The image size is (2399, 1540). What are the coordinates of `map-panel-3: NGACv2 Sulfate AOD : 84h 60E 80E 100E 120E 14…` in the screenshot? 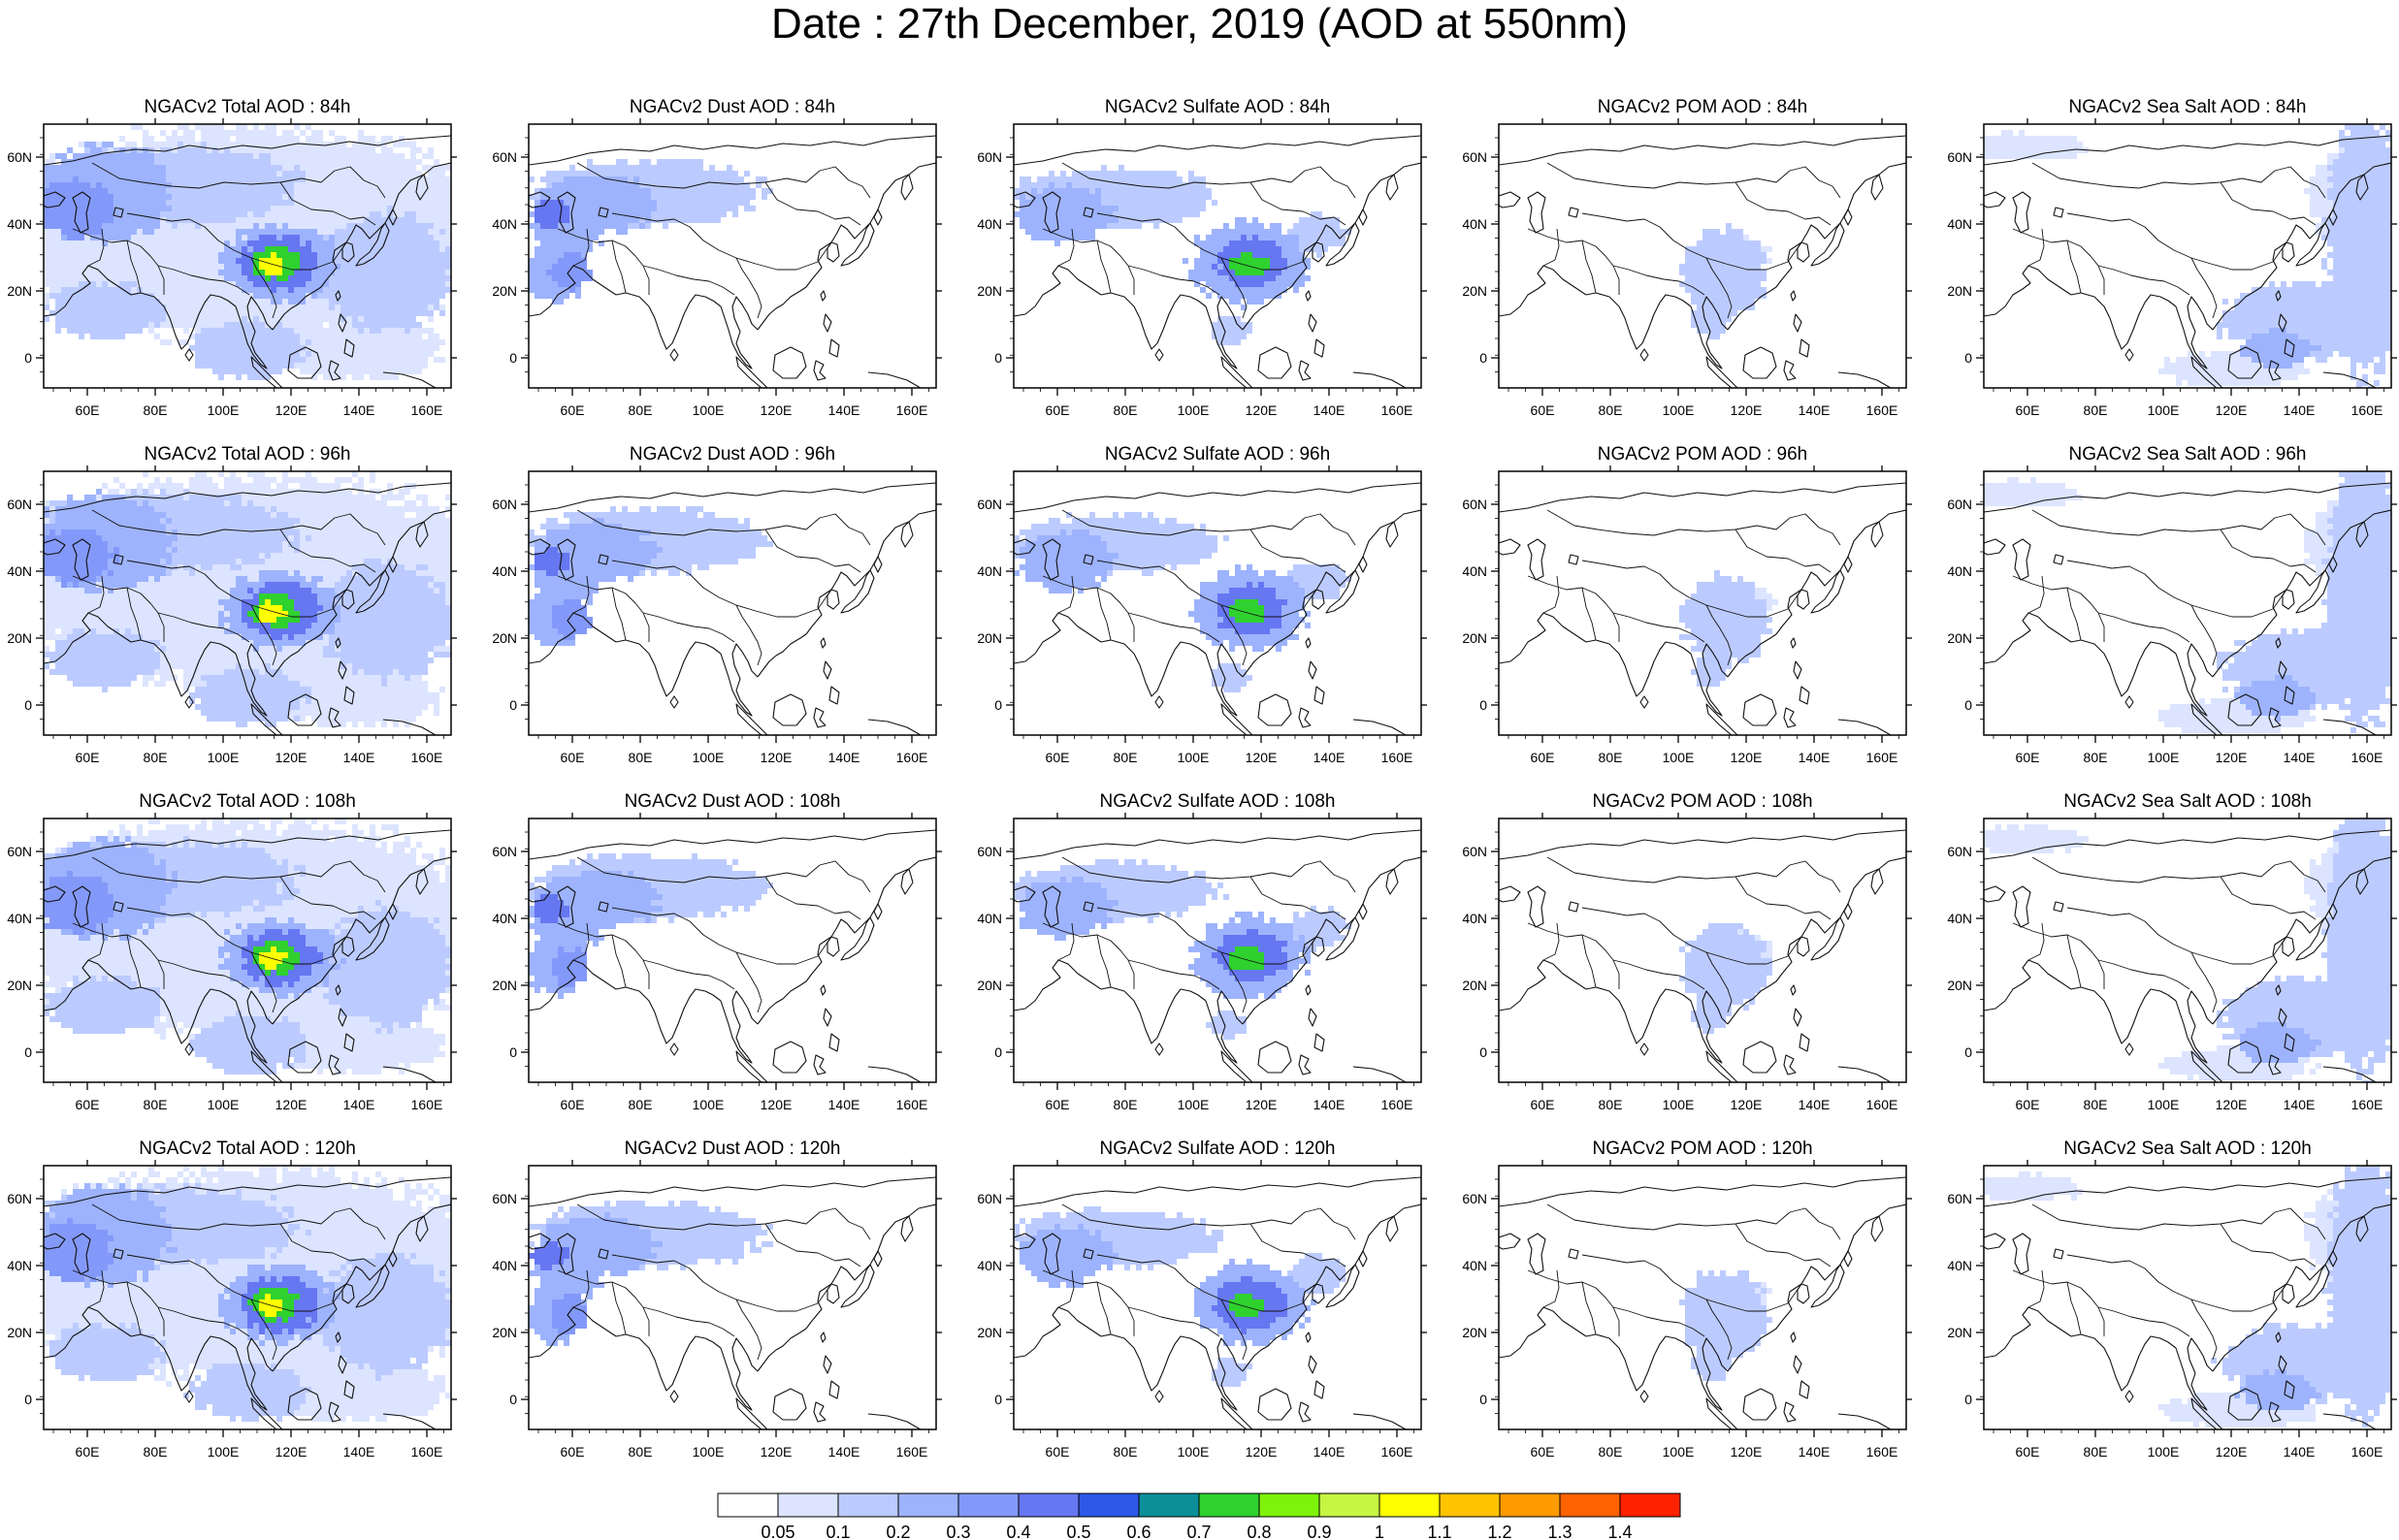 It's located at (1202, 258).